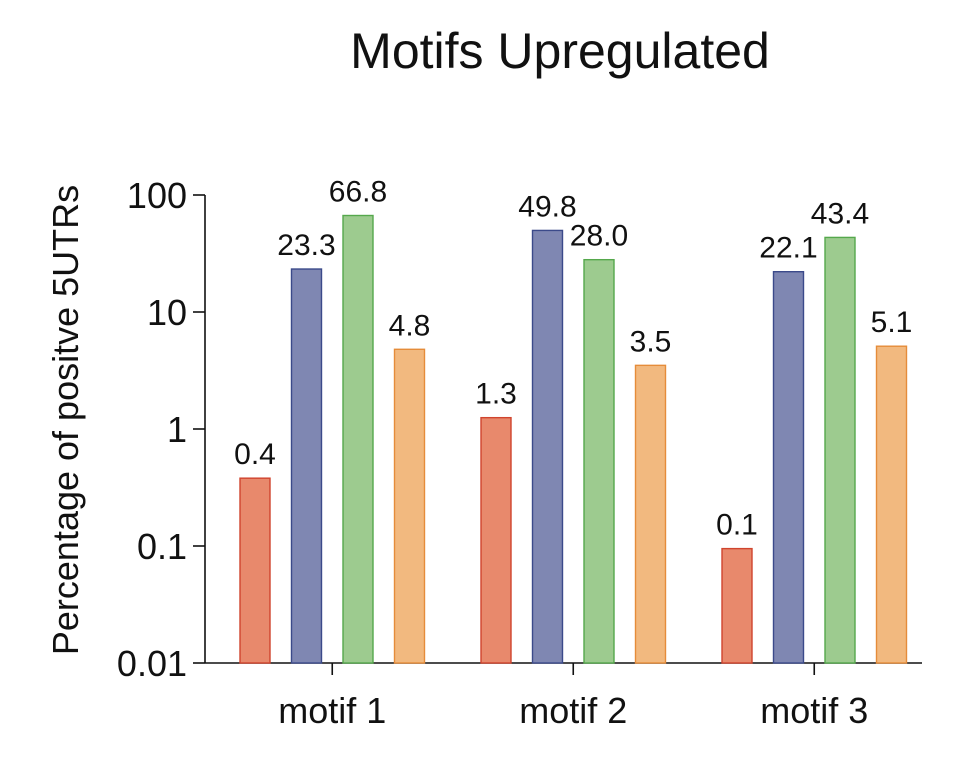  Describe the element at coordinates (177, 429) in the screenshot. I see `y-tick-label: 1` at that location.